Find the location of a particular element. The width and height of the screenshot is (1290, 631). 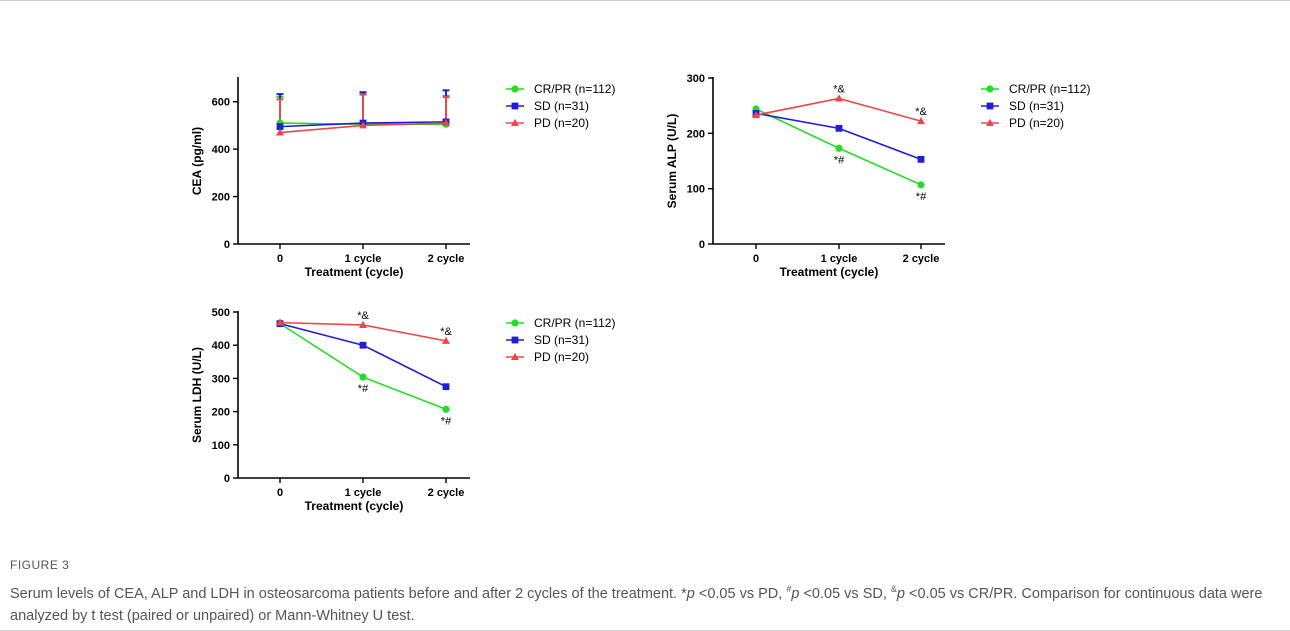

cea-ytick-label: 0 is located at coordinates (227, 245).